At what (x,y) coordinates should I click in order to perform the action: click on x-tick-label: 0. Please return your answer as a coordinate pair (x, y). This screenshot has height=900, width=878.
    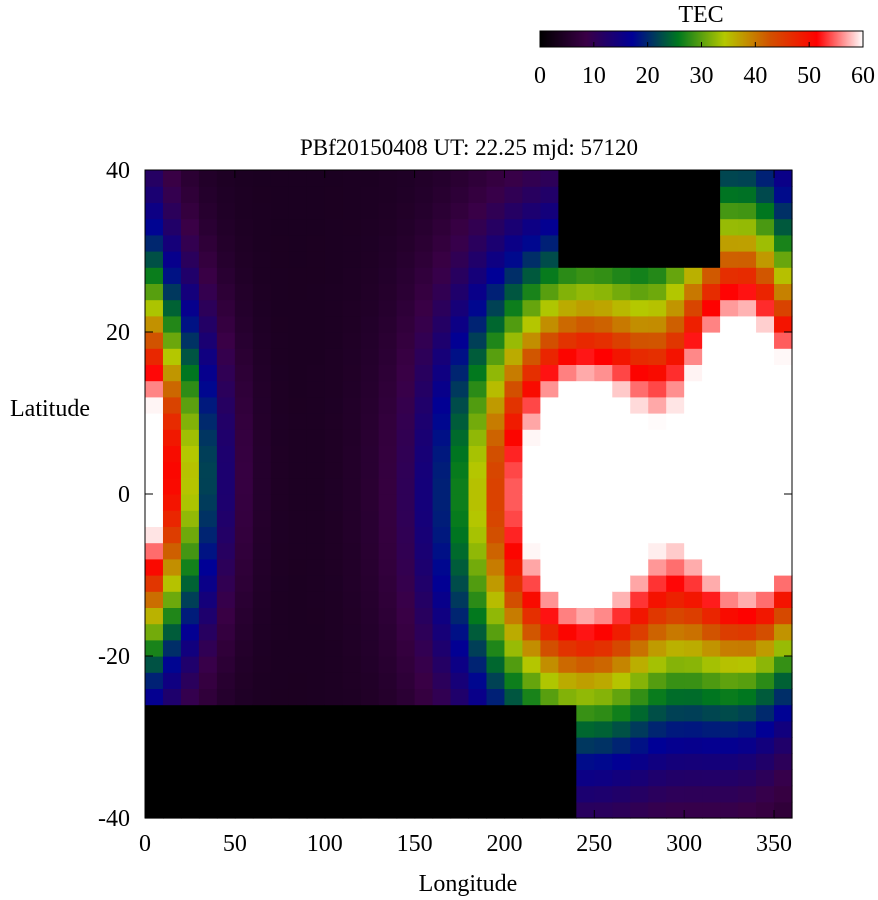
    Looking at the image, I should click on (145, 844).